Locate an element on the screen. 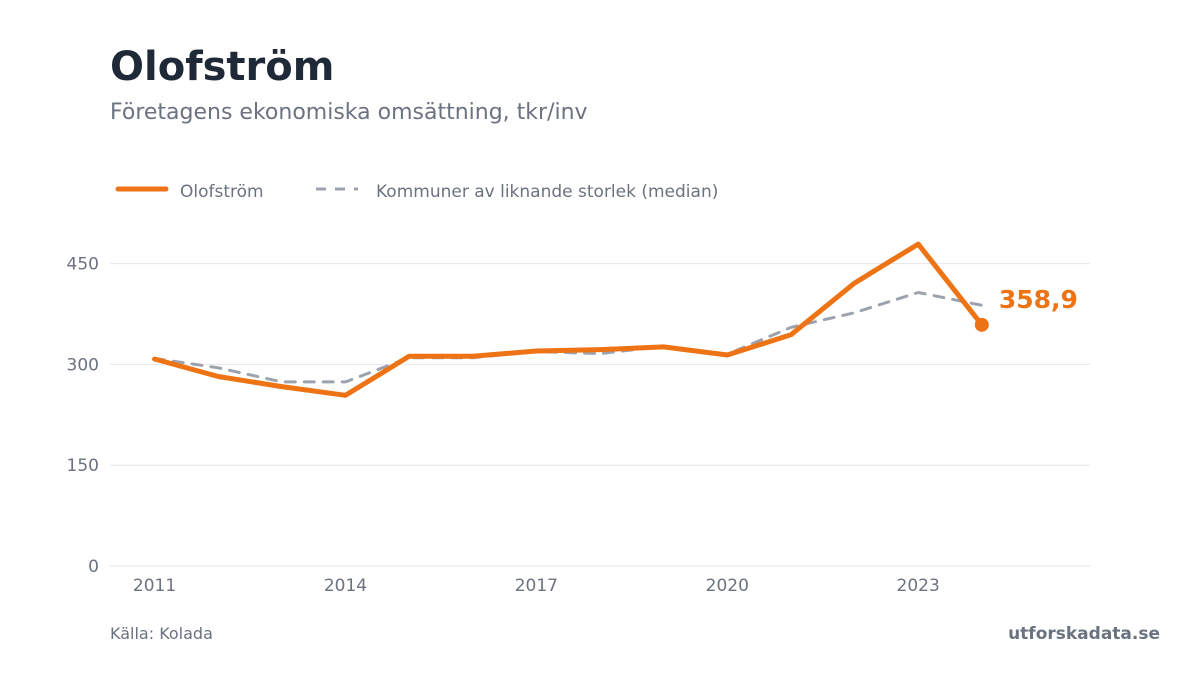 The image size is (1200, 675). x-tick-label-2020: 2020 is located at coordinates (727, 586).